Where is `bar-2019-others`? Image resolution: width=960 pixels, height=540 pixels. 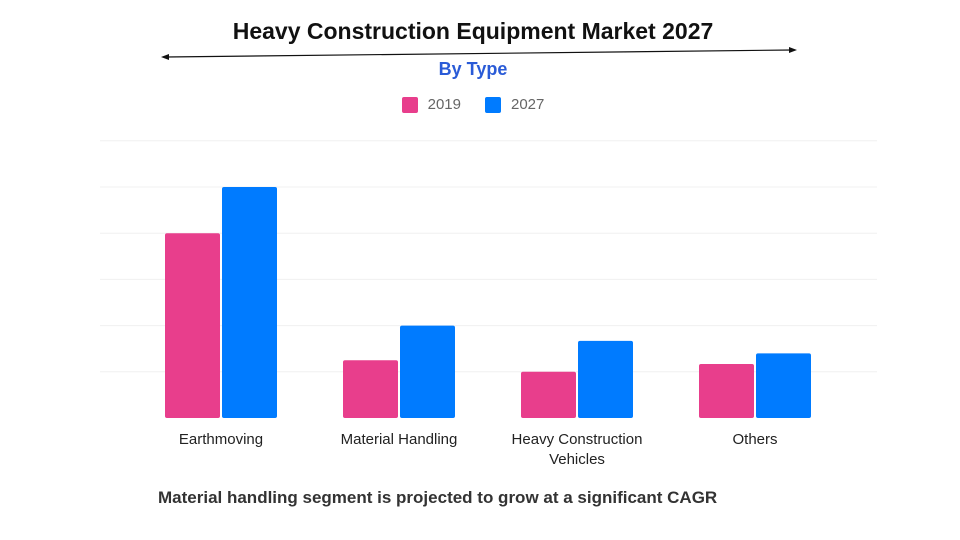
bar-2019-others is located at coordinates (726, 390).